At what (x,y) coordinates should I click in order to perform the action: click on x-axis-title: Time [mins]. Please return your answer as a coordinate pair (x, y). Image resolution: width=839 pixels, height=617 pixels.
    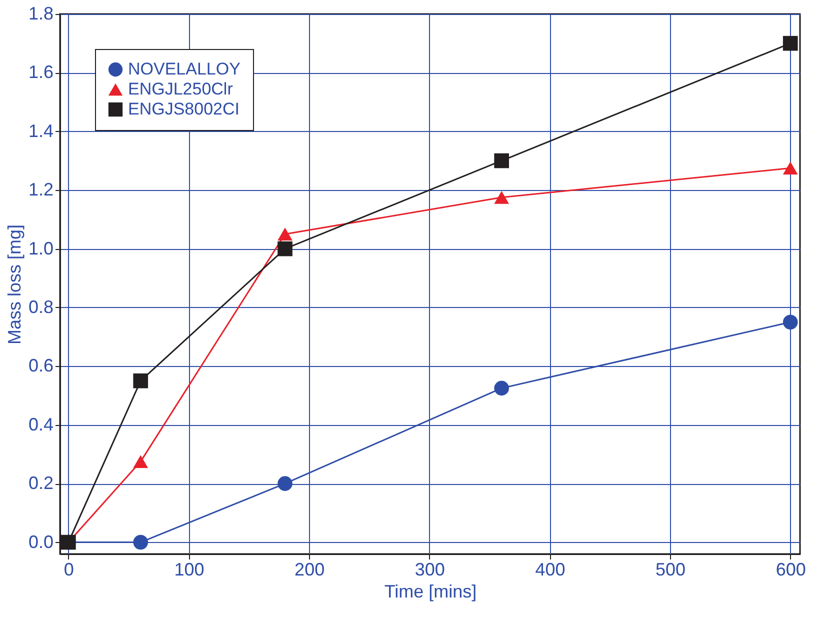
    Looking at the image, I should click on (430, 592).